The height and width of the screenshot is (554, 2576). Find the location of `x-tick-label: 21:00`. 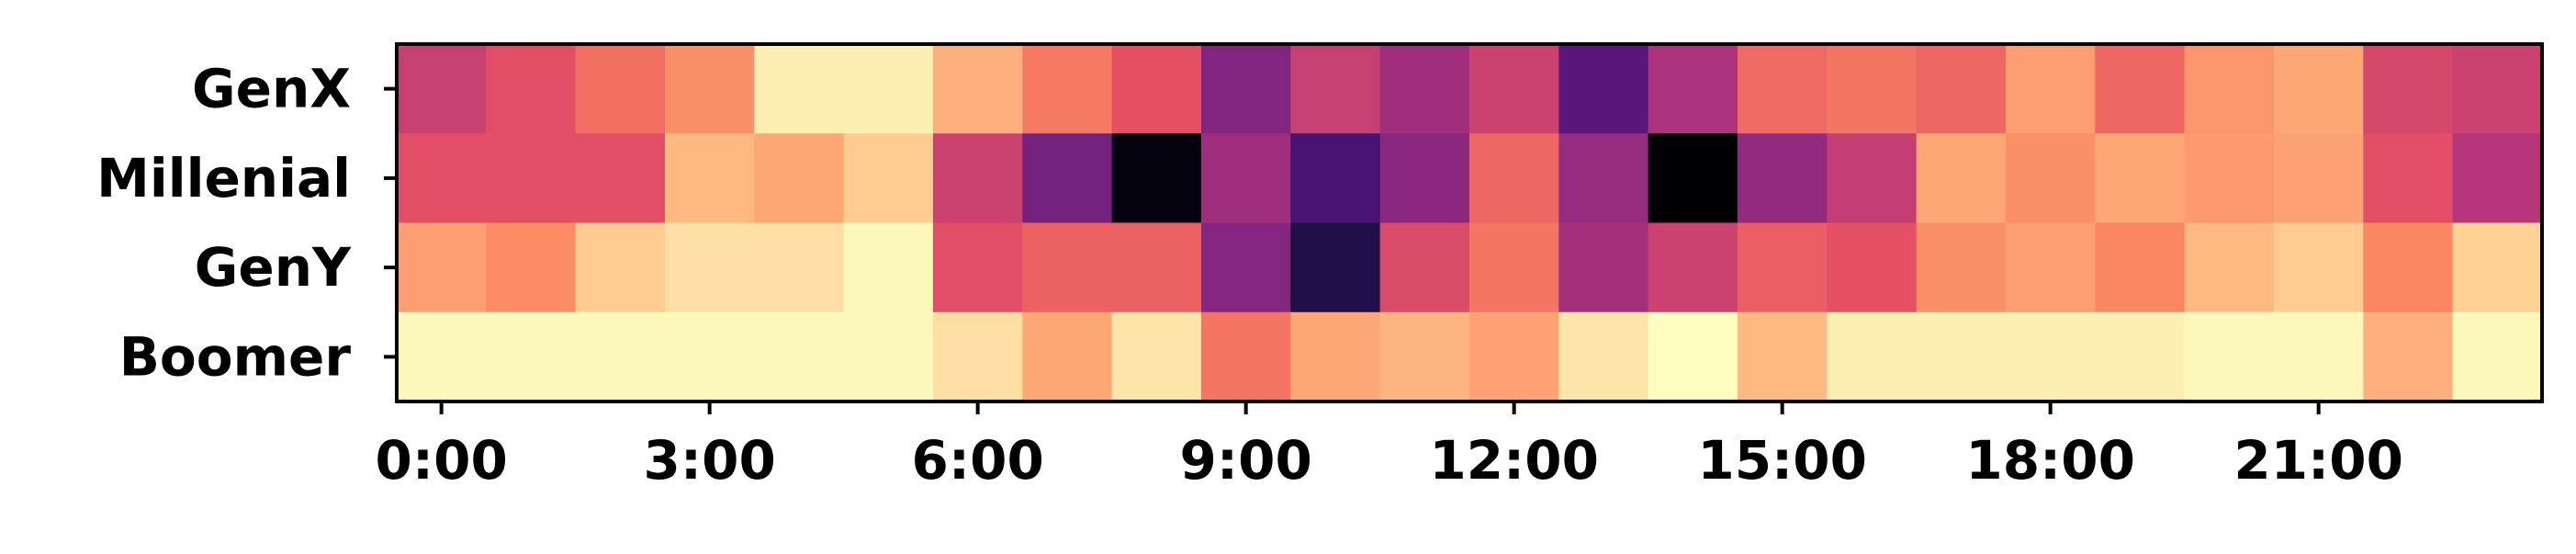

x-tick-label: 21:00 is located at coordinates (2318, 460).